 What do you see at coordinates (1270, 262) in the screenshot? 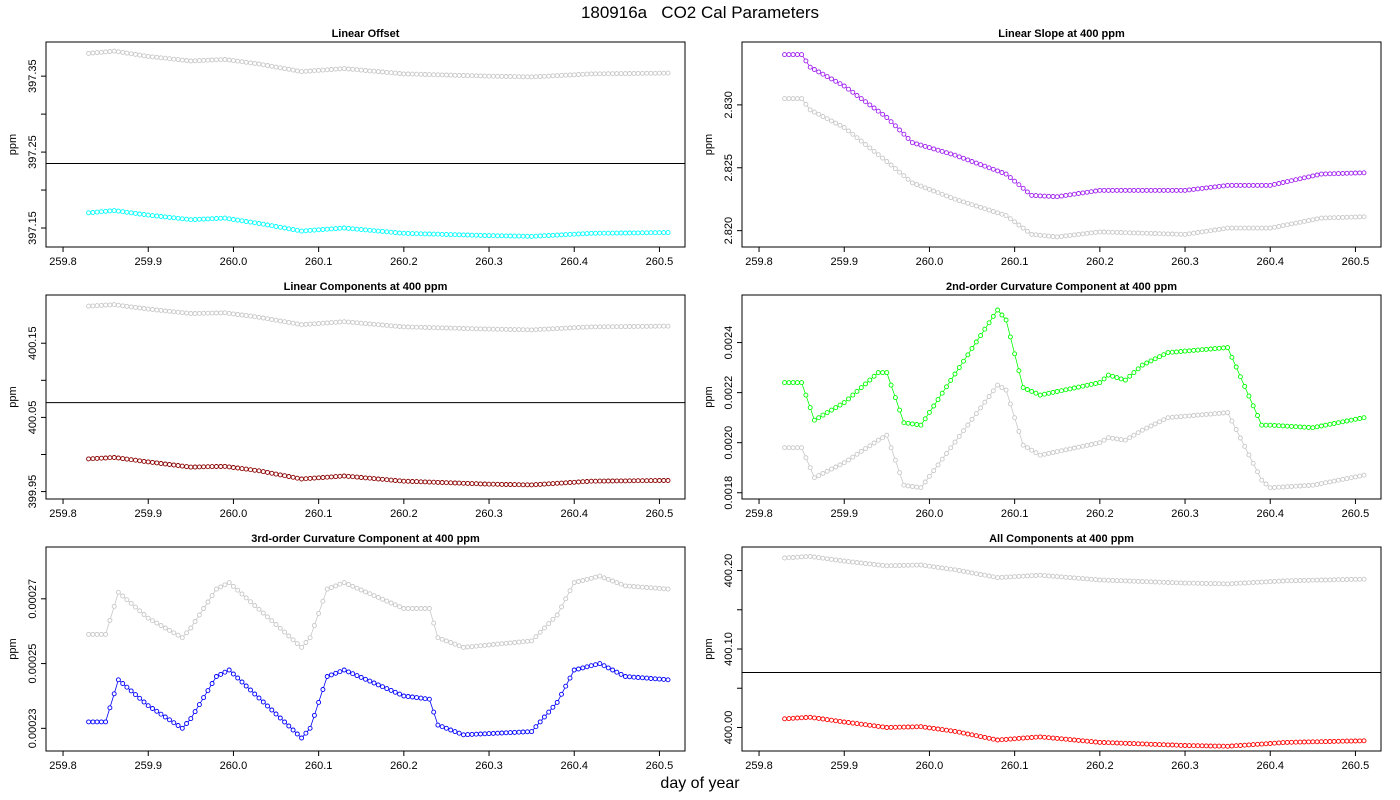
I see `x-tick-label: 260.4` at bounding box center [1270, 262].